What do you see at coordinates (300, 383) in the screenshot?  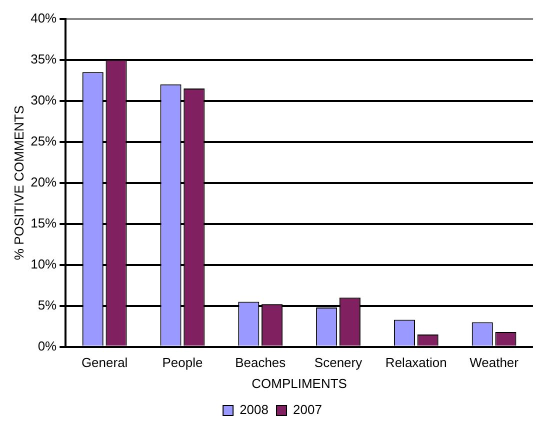 I see `x-axis-title: COMPLIMENTS` at bounding box center [300, 383].